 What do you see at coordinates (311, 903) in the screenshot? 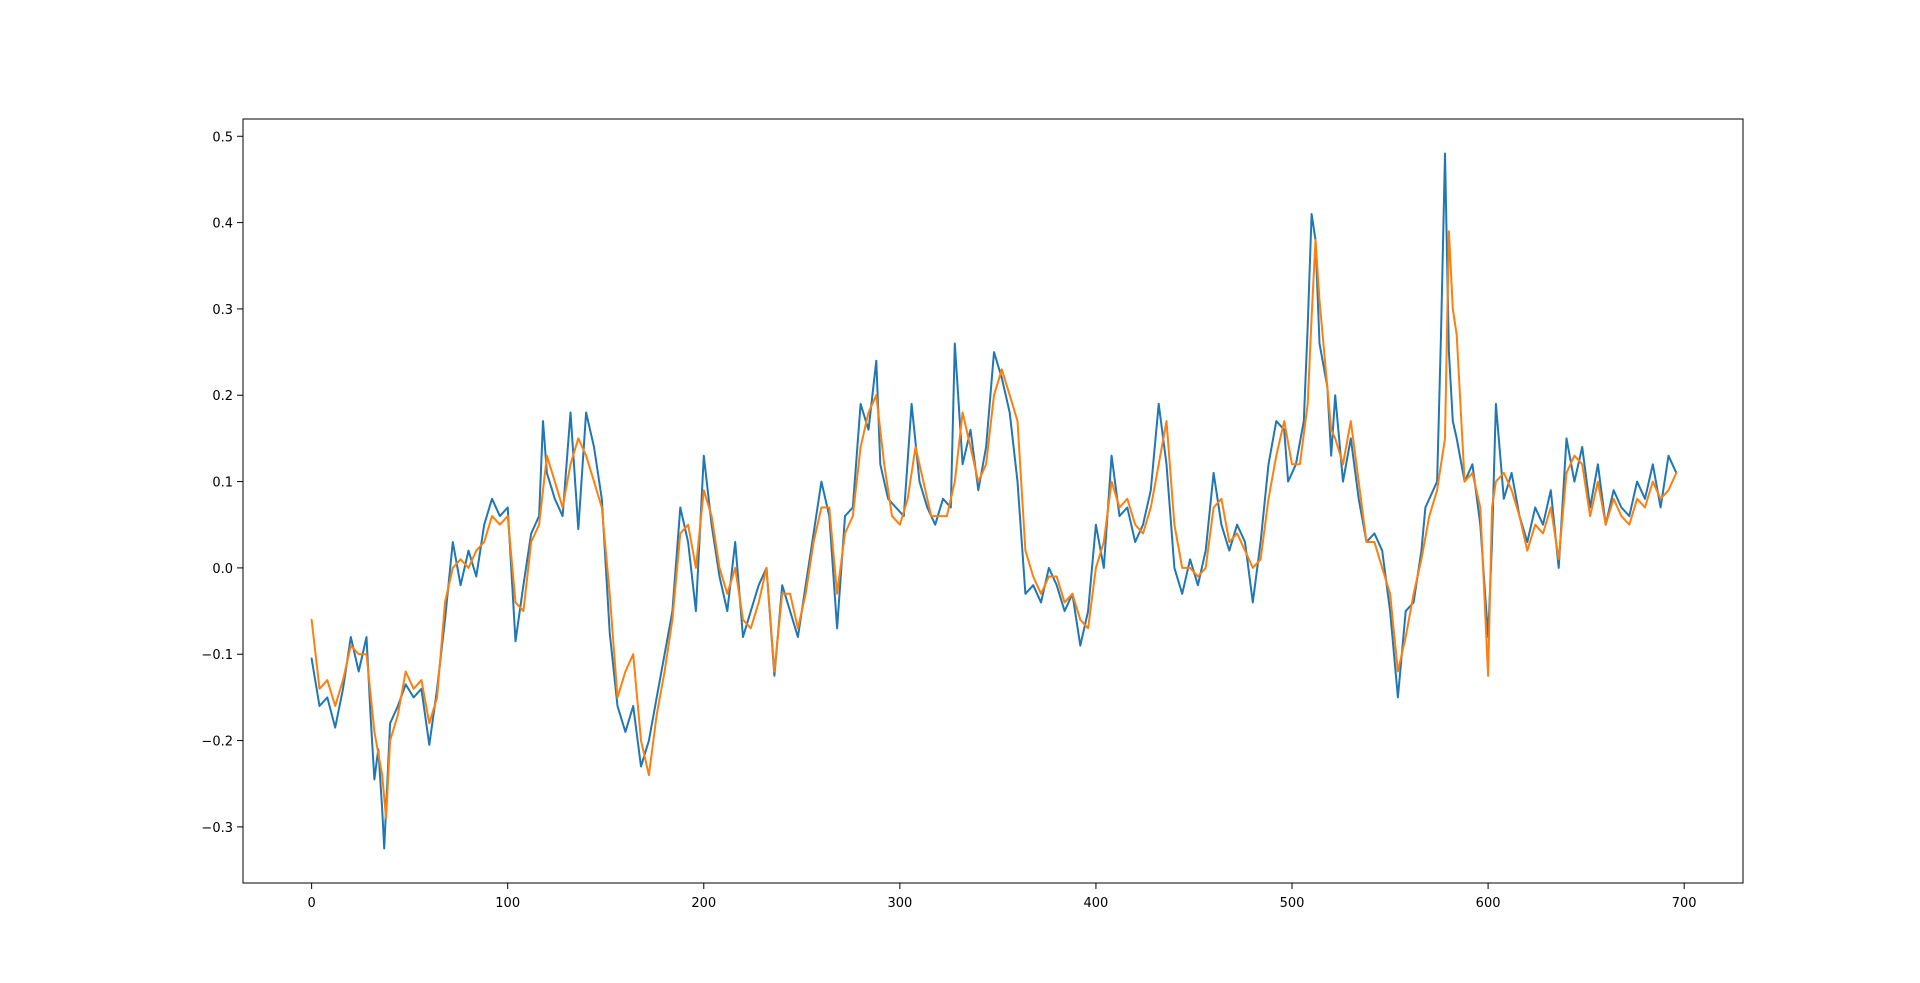
I see `x-tick-label: 0` at bounding box center [311, 903].